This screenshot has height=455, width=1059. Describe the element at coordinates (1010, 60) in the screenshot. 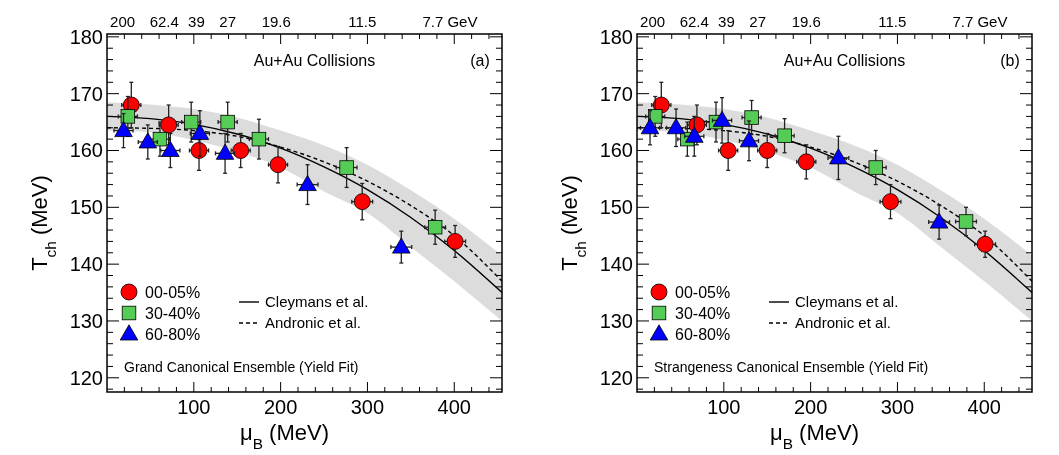

I see `annotation: (b)` at that location.